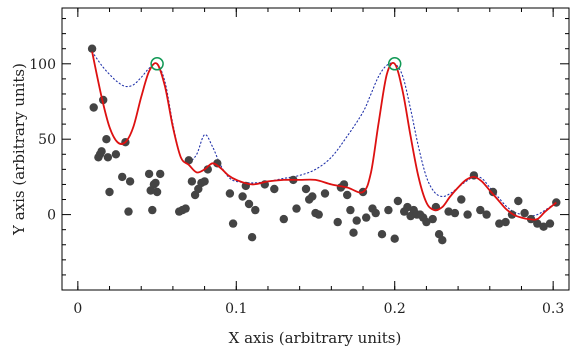 This screenshot has height=350, width=582. I want to click on y-tick-label: 0, so click(51, 216).